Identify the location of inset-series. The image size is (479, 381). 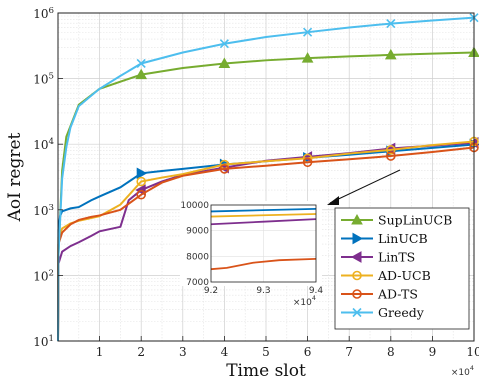
(263, 239).